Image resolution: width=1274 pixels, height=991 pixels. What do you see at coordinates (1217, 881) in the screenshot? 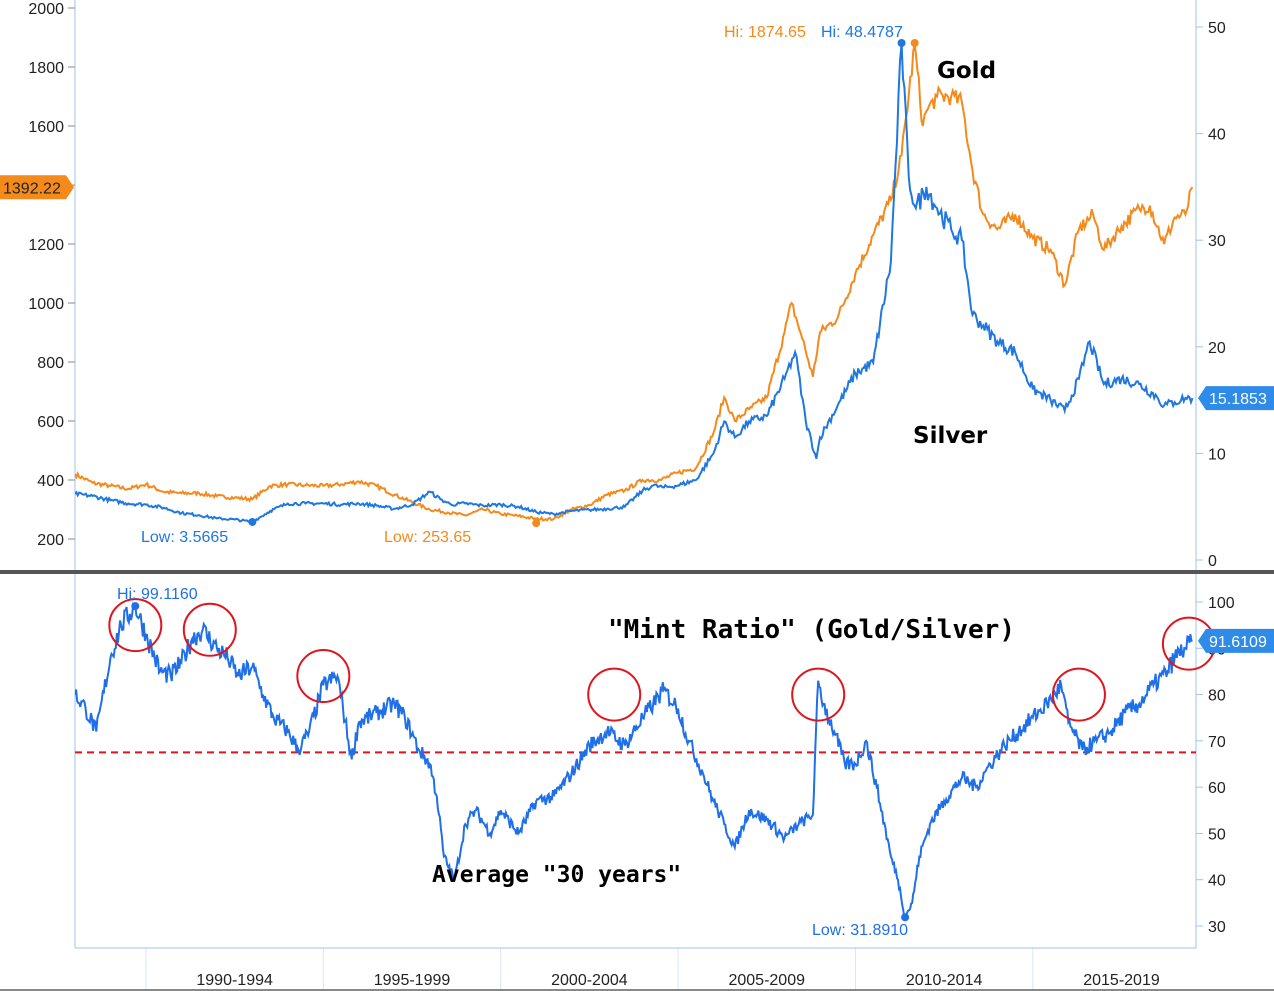
I see `ratio-tick-label: 40` at bounding box center [1217, 881].